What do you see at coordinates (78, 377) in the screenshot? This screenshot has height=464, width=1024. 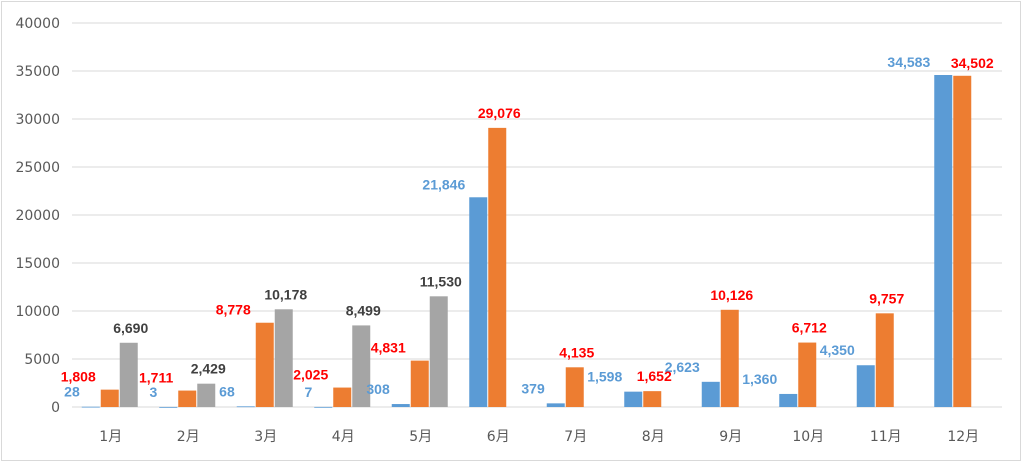 I see `data-label-series-2: 1,808` at bounding box center [78, 377].